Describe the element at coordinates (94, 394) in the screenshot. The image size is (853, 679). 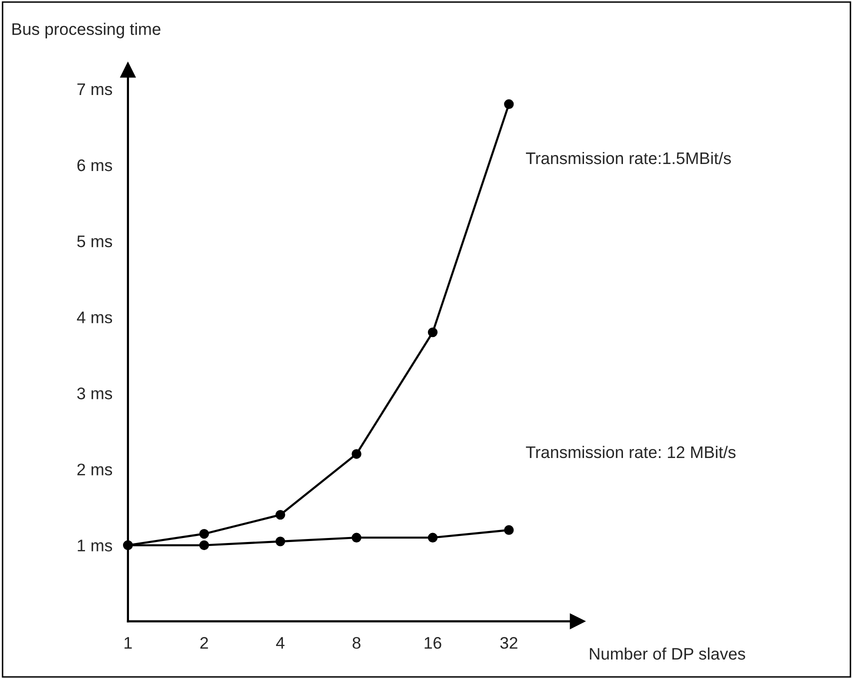
I see `y-tick-label: 3 ms` at that location.